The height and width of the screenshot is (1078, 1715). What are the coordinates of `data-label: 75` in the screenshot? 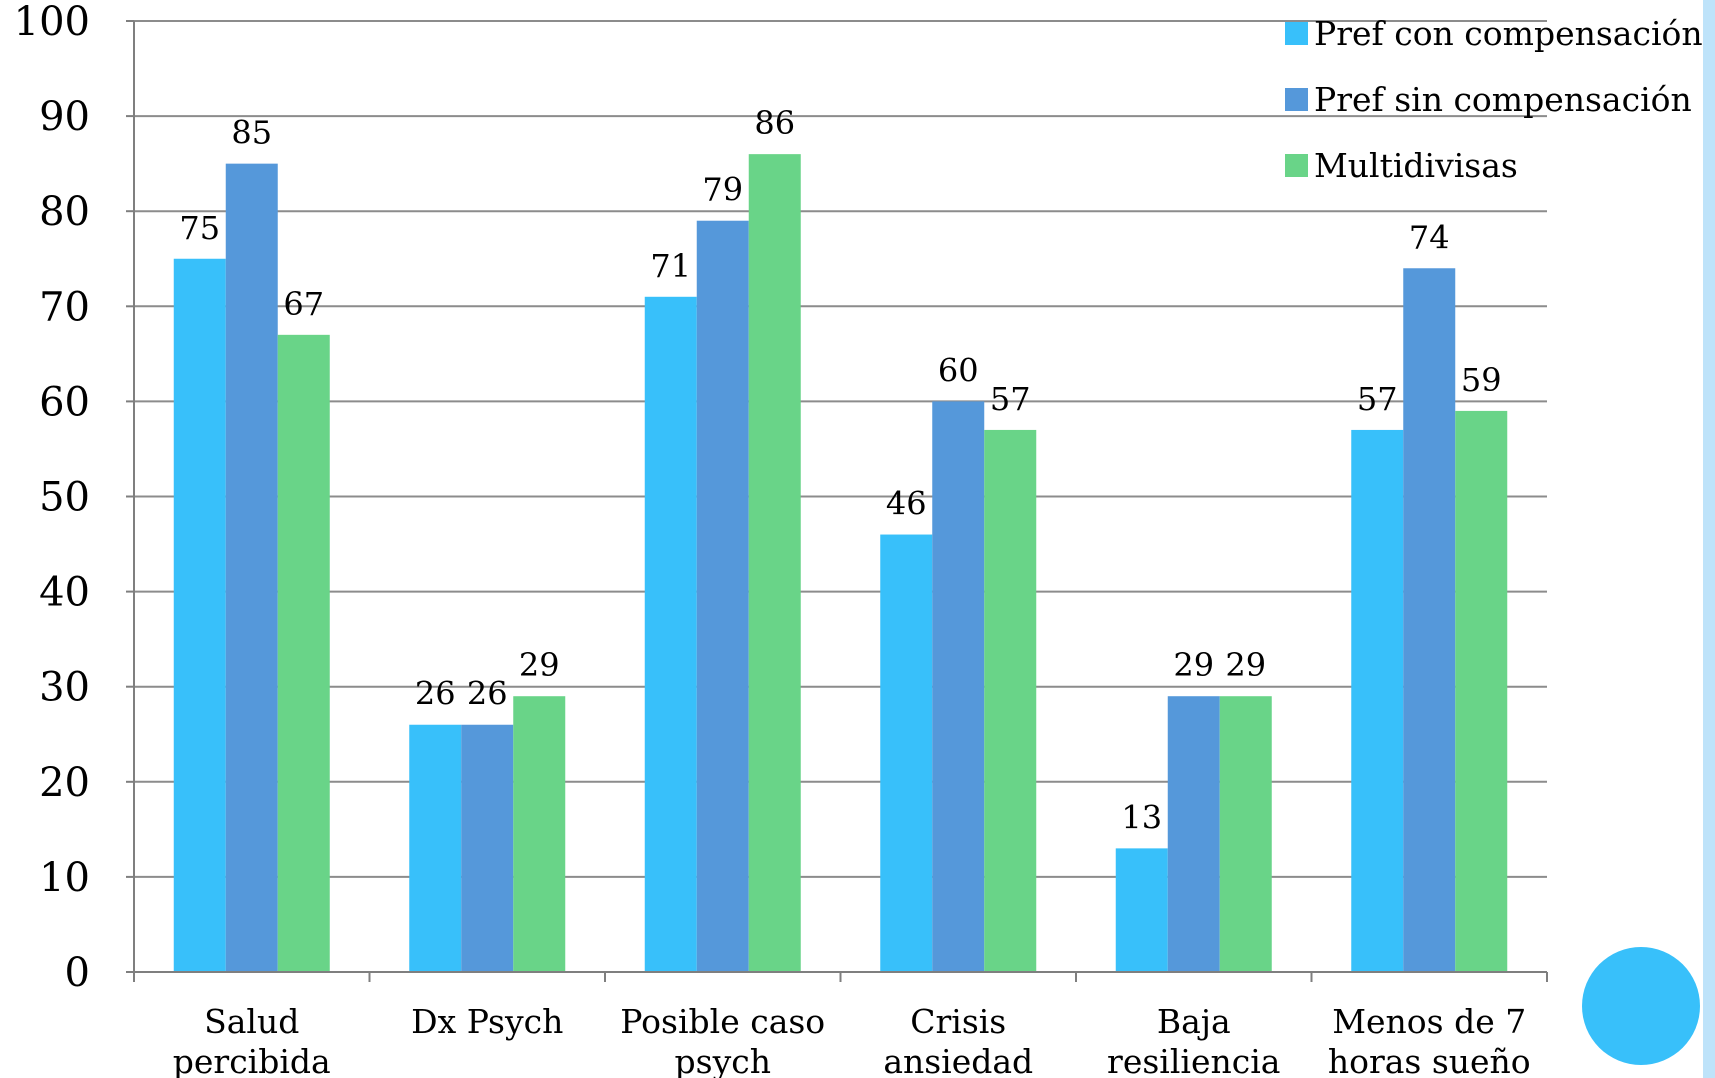 It's located at (199, 228).